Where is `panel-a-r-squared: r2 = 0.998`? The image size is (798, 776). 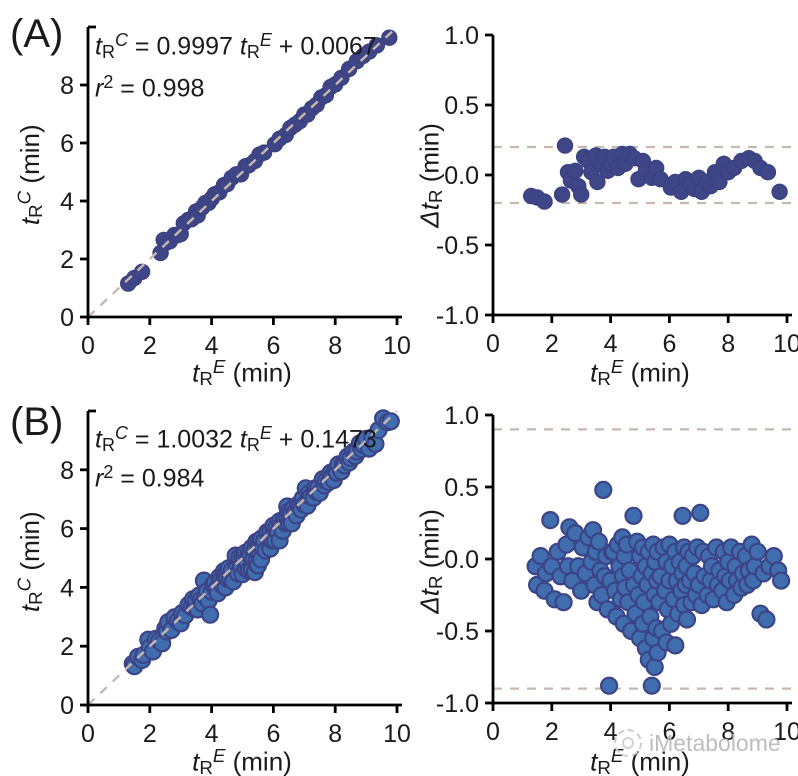
panel-a-r-squared: r2 = 0.998 is located at coordinates (150, 87).